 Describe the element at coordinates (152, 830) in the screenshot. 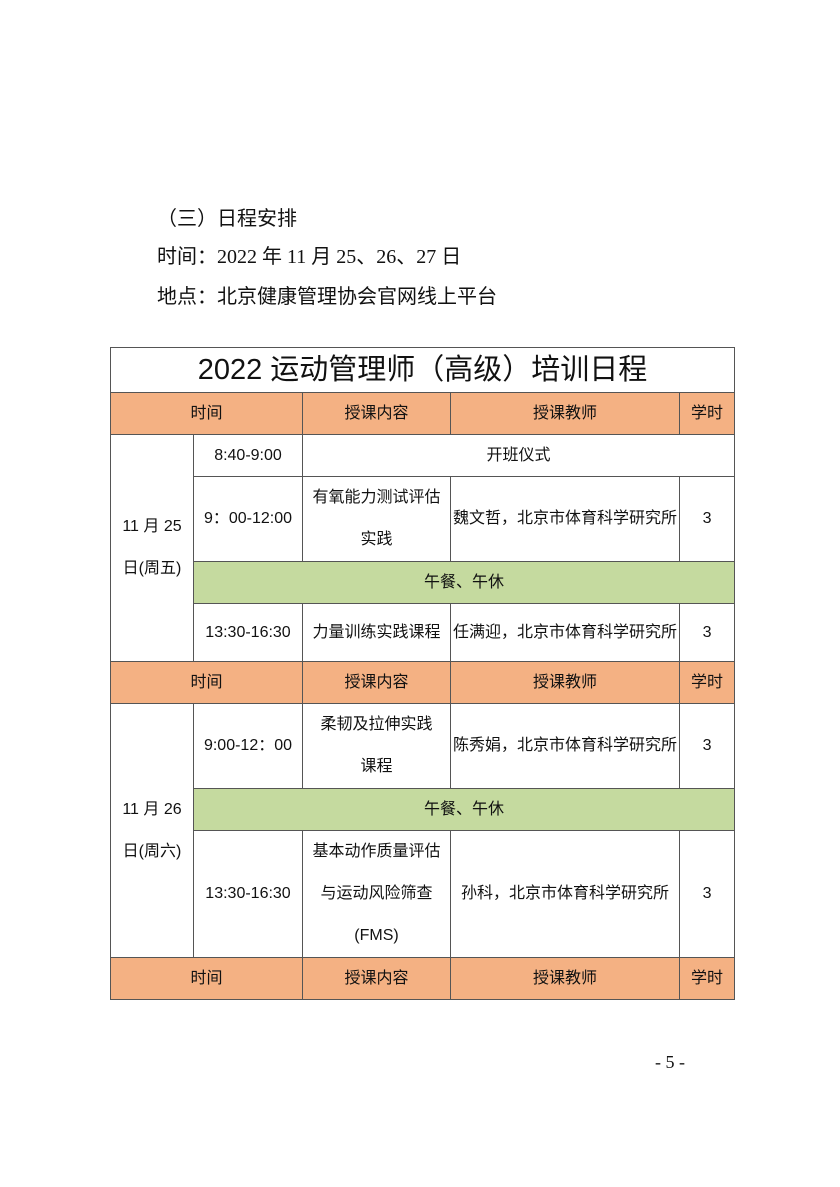

I see `day-date: 11 月 26 日(周六)` at that location.